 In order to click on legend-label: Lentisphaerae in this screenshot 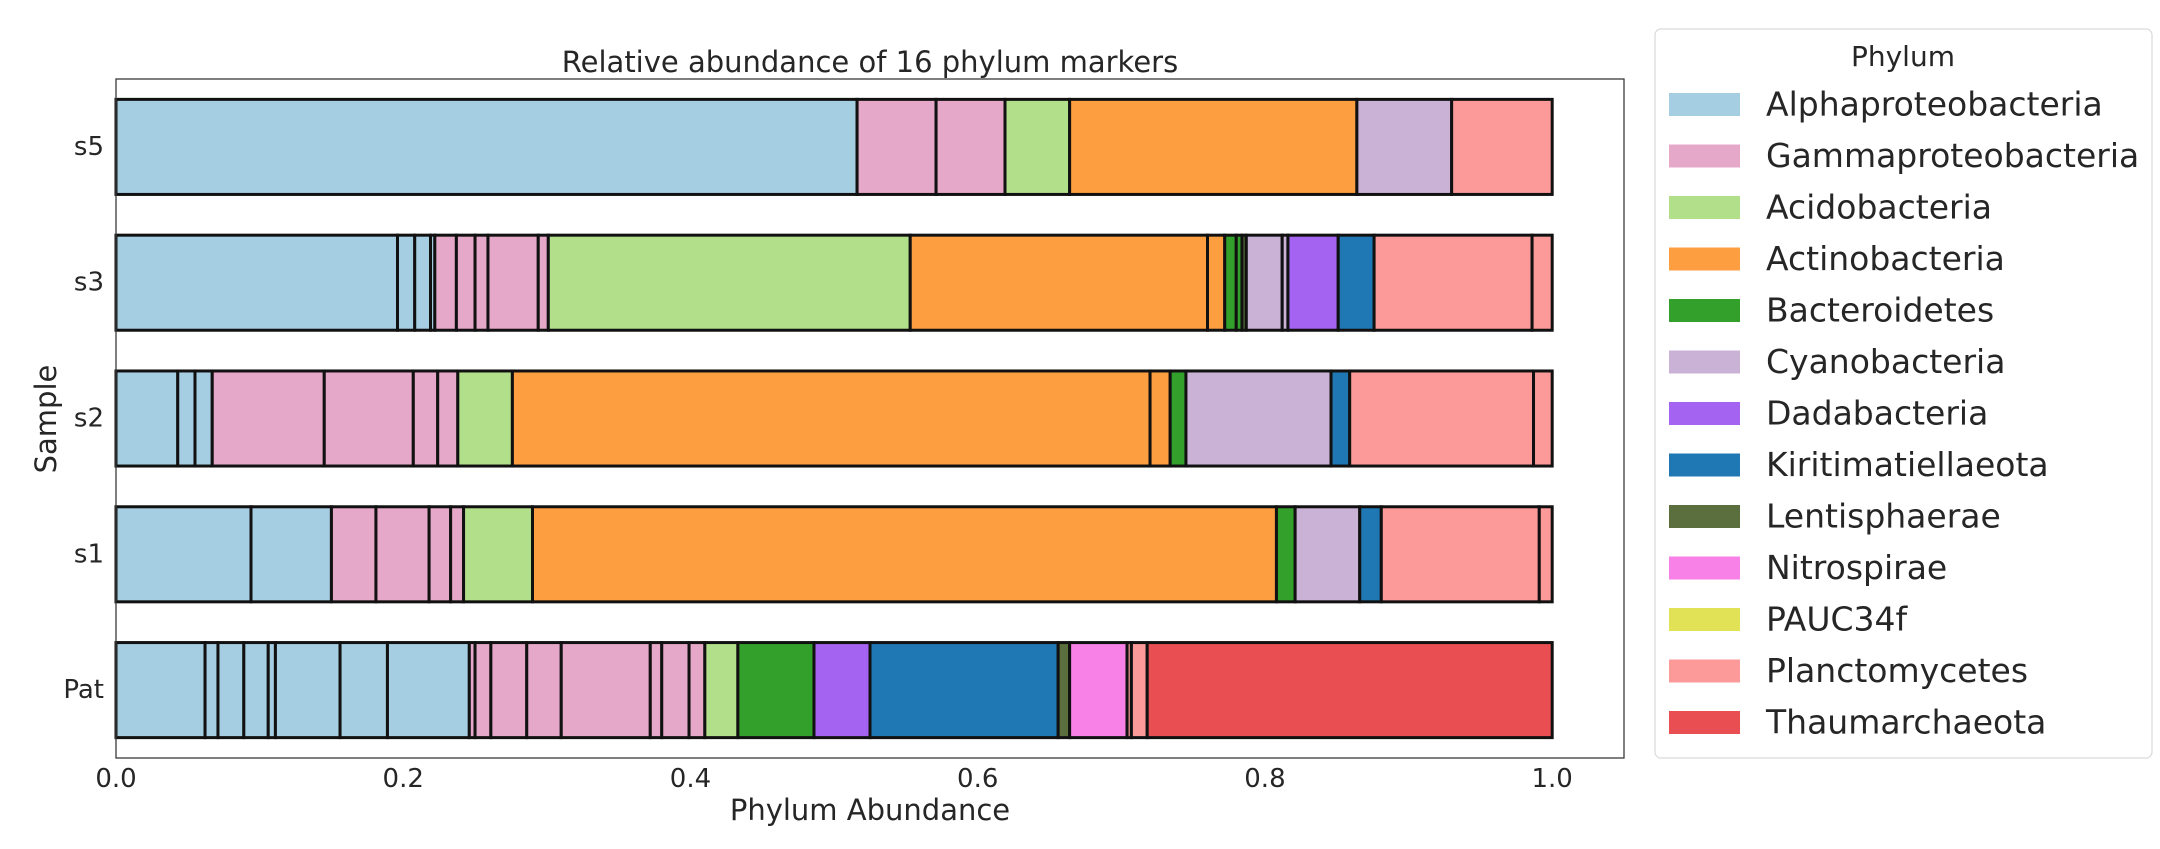, I will do `click(1883, 516)`.